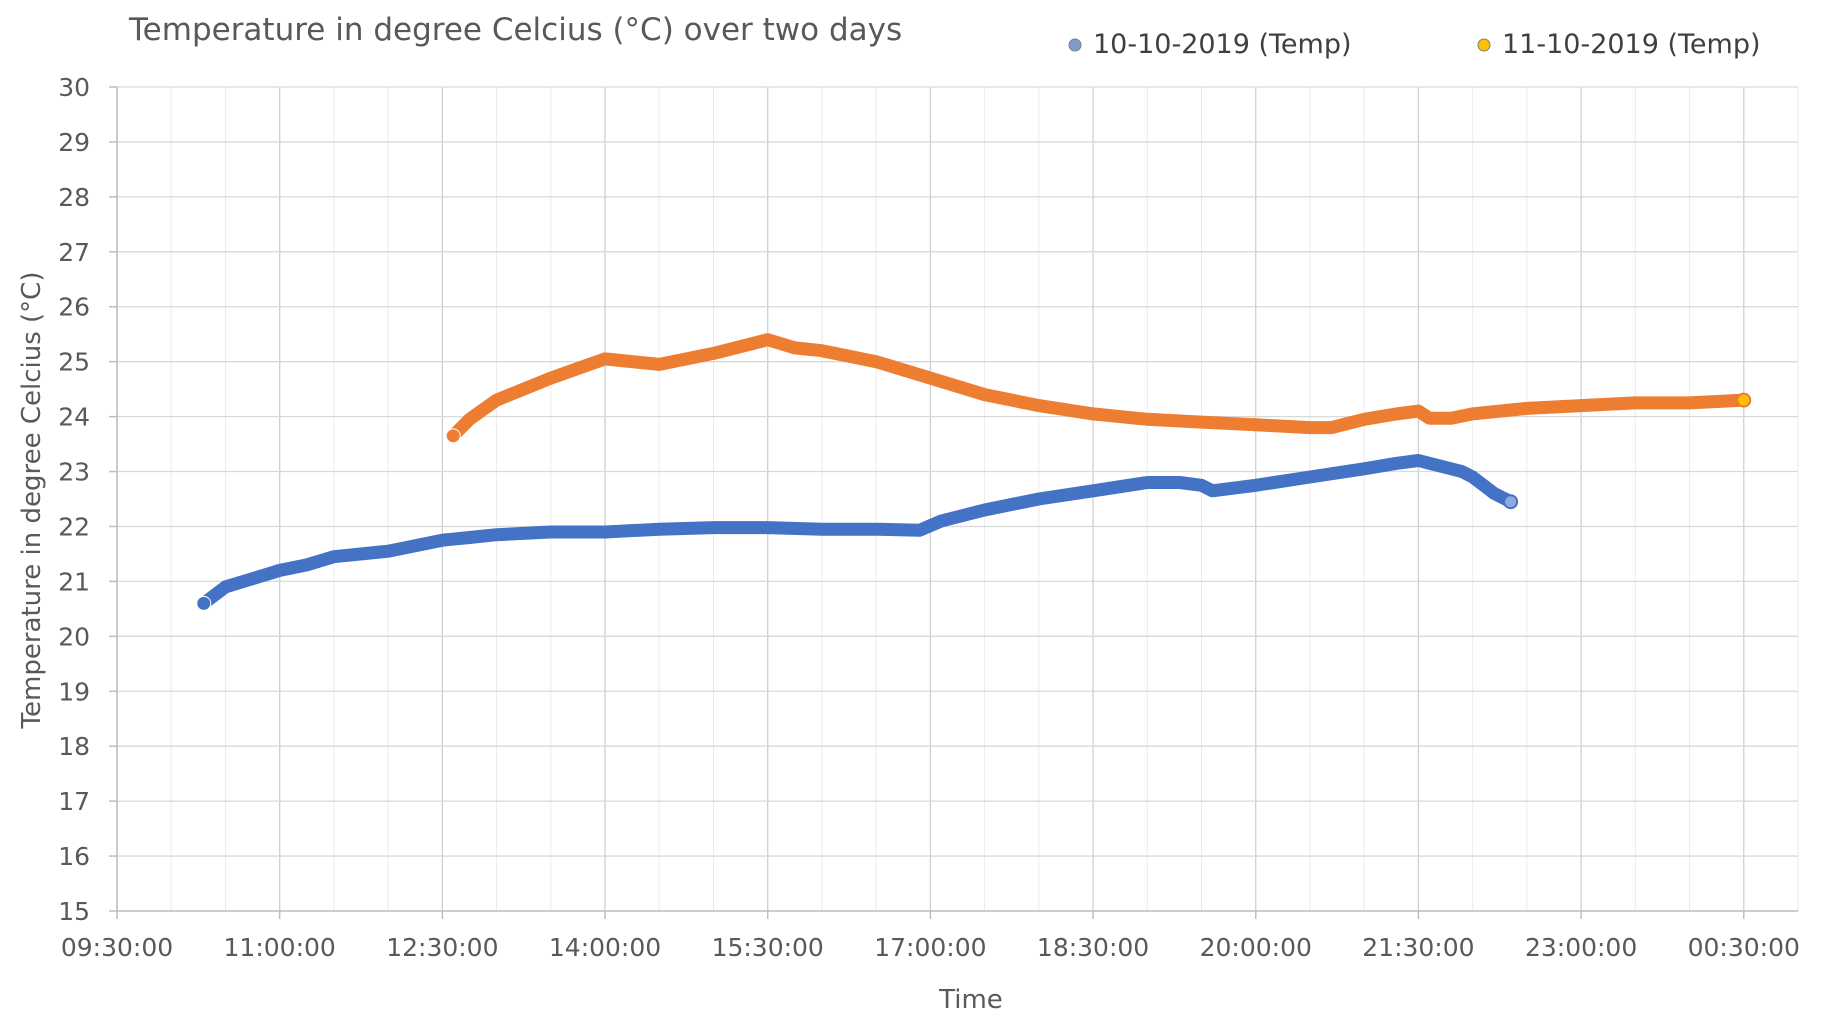 The height and width of the screenshot is (1018, 1834). What do you see at coordinates (930, 947) in the screenshot?
I see `x-tick-label: 17:00:00` at bounding box center [930, 947].